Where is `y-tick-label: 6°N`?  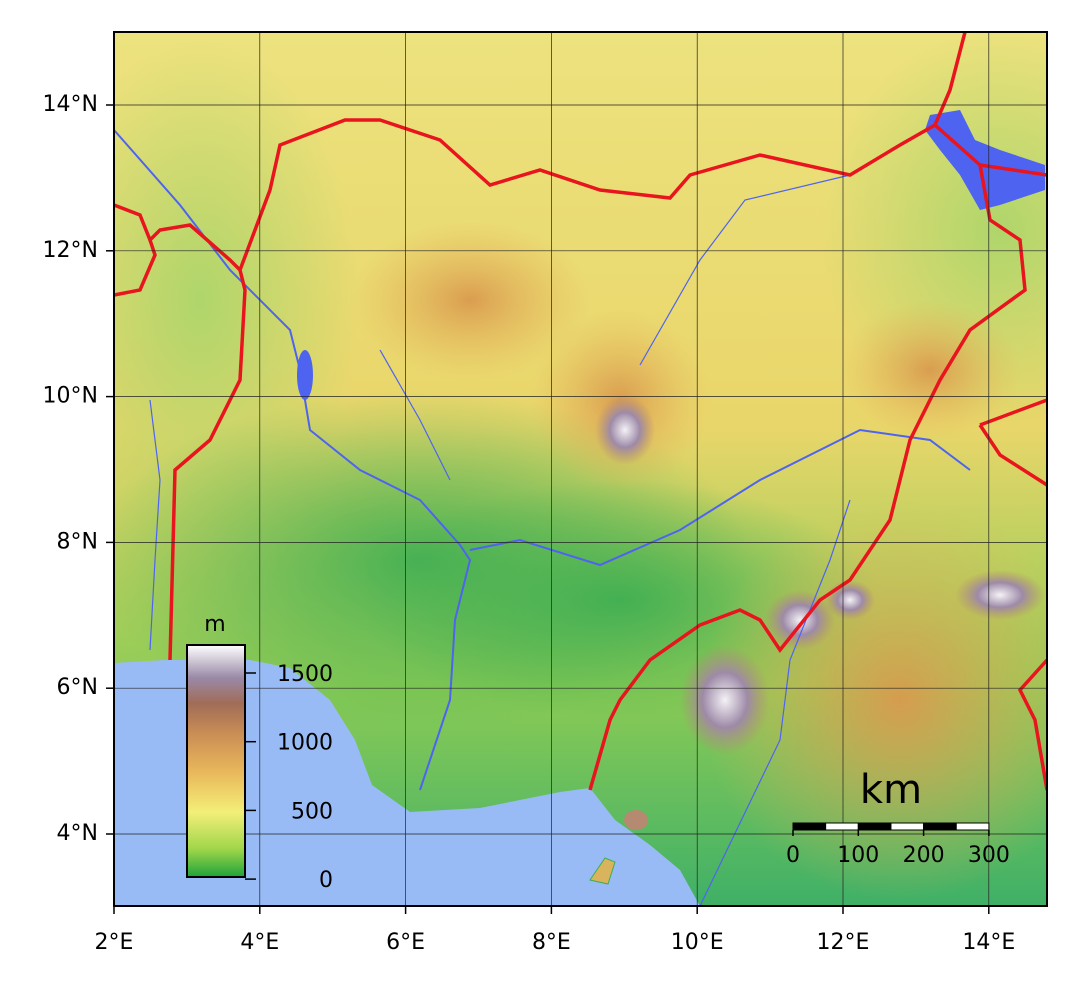
y-tick-label: 6°N is located at coordinates (77, 687).